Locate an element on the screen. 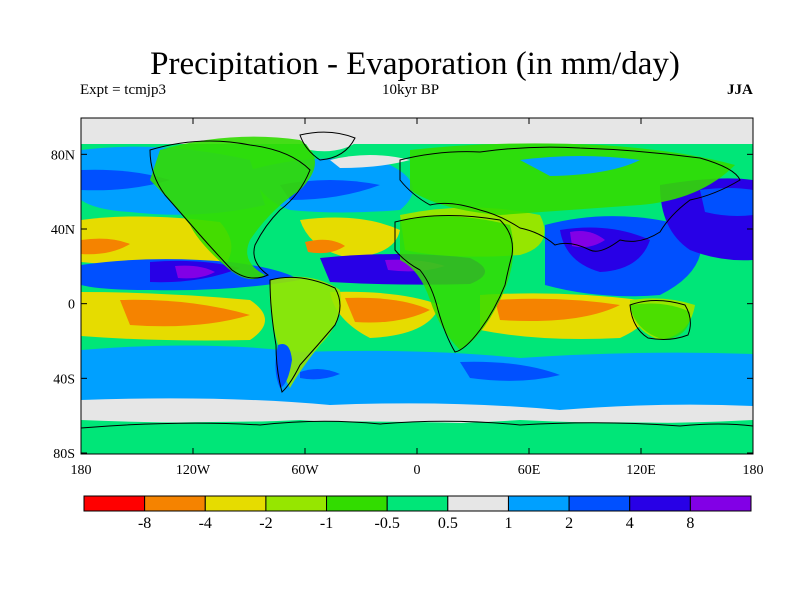 This screenshot has width=800, height=600. itcz-pacific-peak is located at coordinates (195, 272).